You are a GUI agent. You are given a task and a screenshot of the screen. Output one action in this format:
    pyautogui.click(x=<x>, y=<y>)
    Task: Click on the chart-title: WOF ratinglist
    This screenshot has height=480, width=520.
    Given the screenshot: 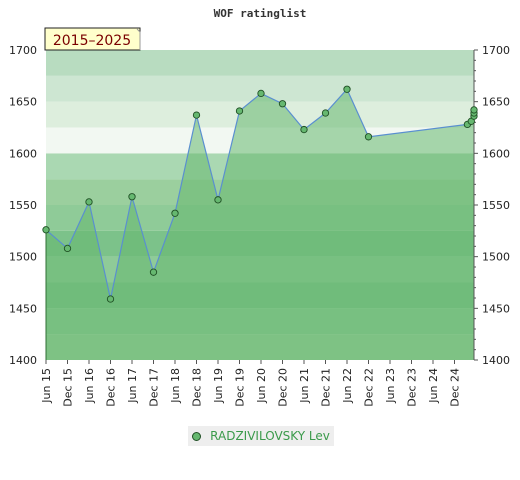 What is the action you would take?
    pyautogui.click(x=260, y=13)
    